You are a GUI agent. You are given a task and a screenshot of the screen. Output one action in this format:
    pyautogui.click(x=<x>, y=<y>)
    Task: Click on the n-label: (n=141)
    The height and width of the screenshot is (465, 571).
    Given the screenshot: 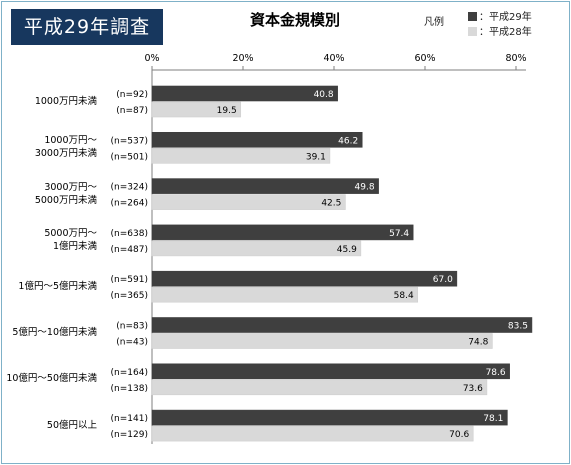 What is the action you would take?
    pyautogui.click(x=129, y=419)
    